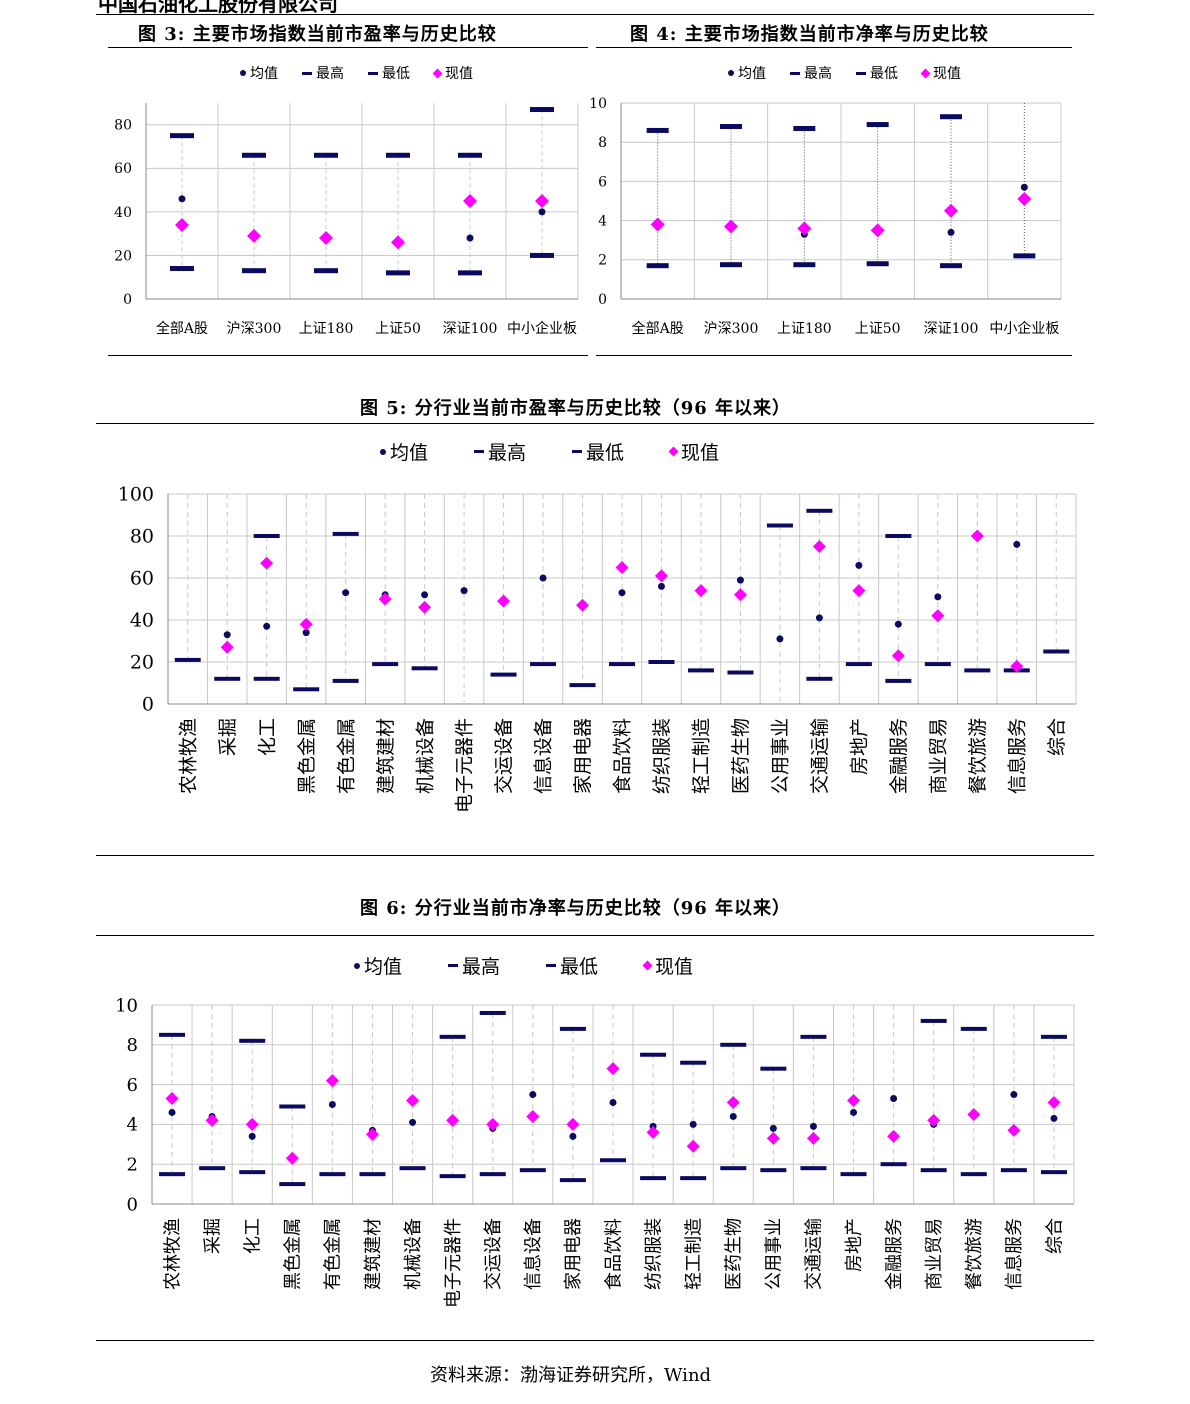  Describe the element at coordinates (254, 329) in the screenshot. I see `x-tick-label: 沪深300` at that location.